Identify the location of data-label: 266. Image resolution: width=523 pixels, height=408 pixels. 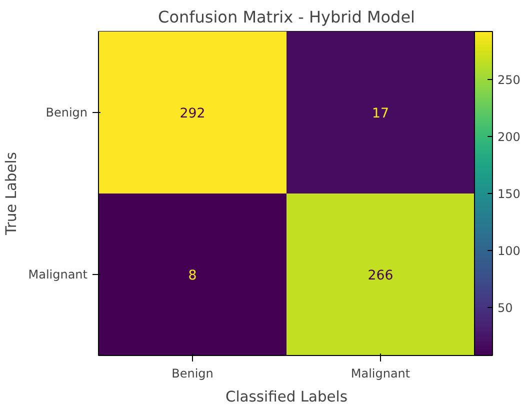
(381, 276).